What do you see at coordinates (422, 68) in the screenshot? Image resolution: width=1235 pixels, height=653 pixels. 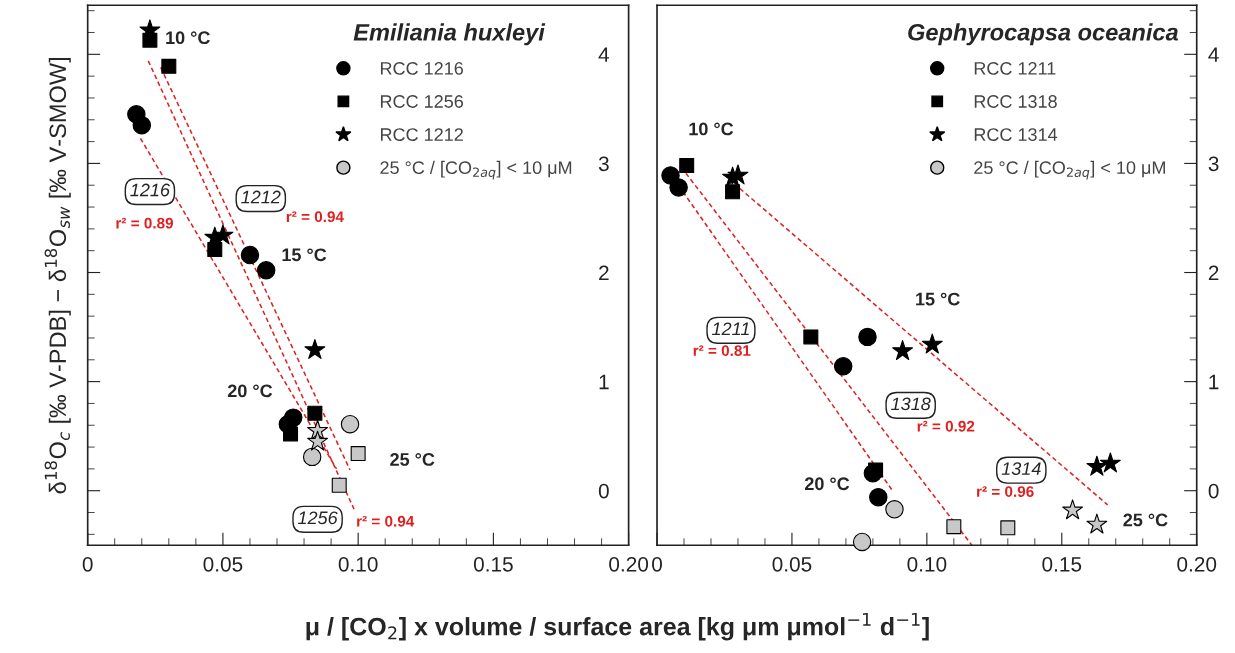 I see `legend-label: RCC 1216` at bounding box center [422, 68].